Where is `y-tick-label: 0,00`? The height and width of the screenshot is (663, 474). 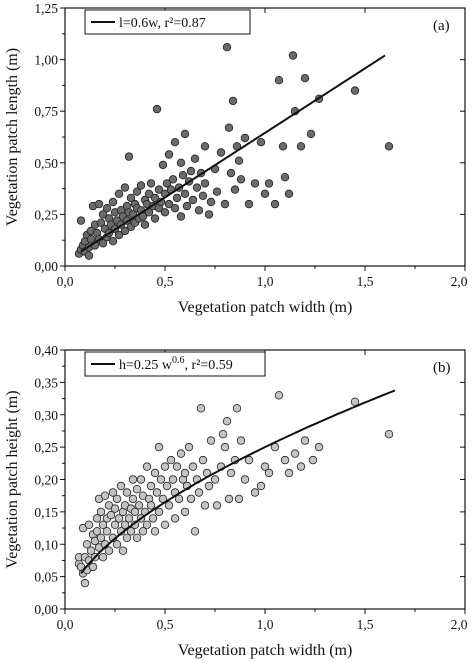 y-tick-label: 0,00 is located at coordinates (46, 266).